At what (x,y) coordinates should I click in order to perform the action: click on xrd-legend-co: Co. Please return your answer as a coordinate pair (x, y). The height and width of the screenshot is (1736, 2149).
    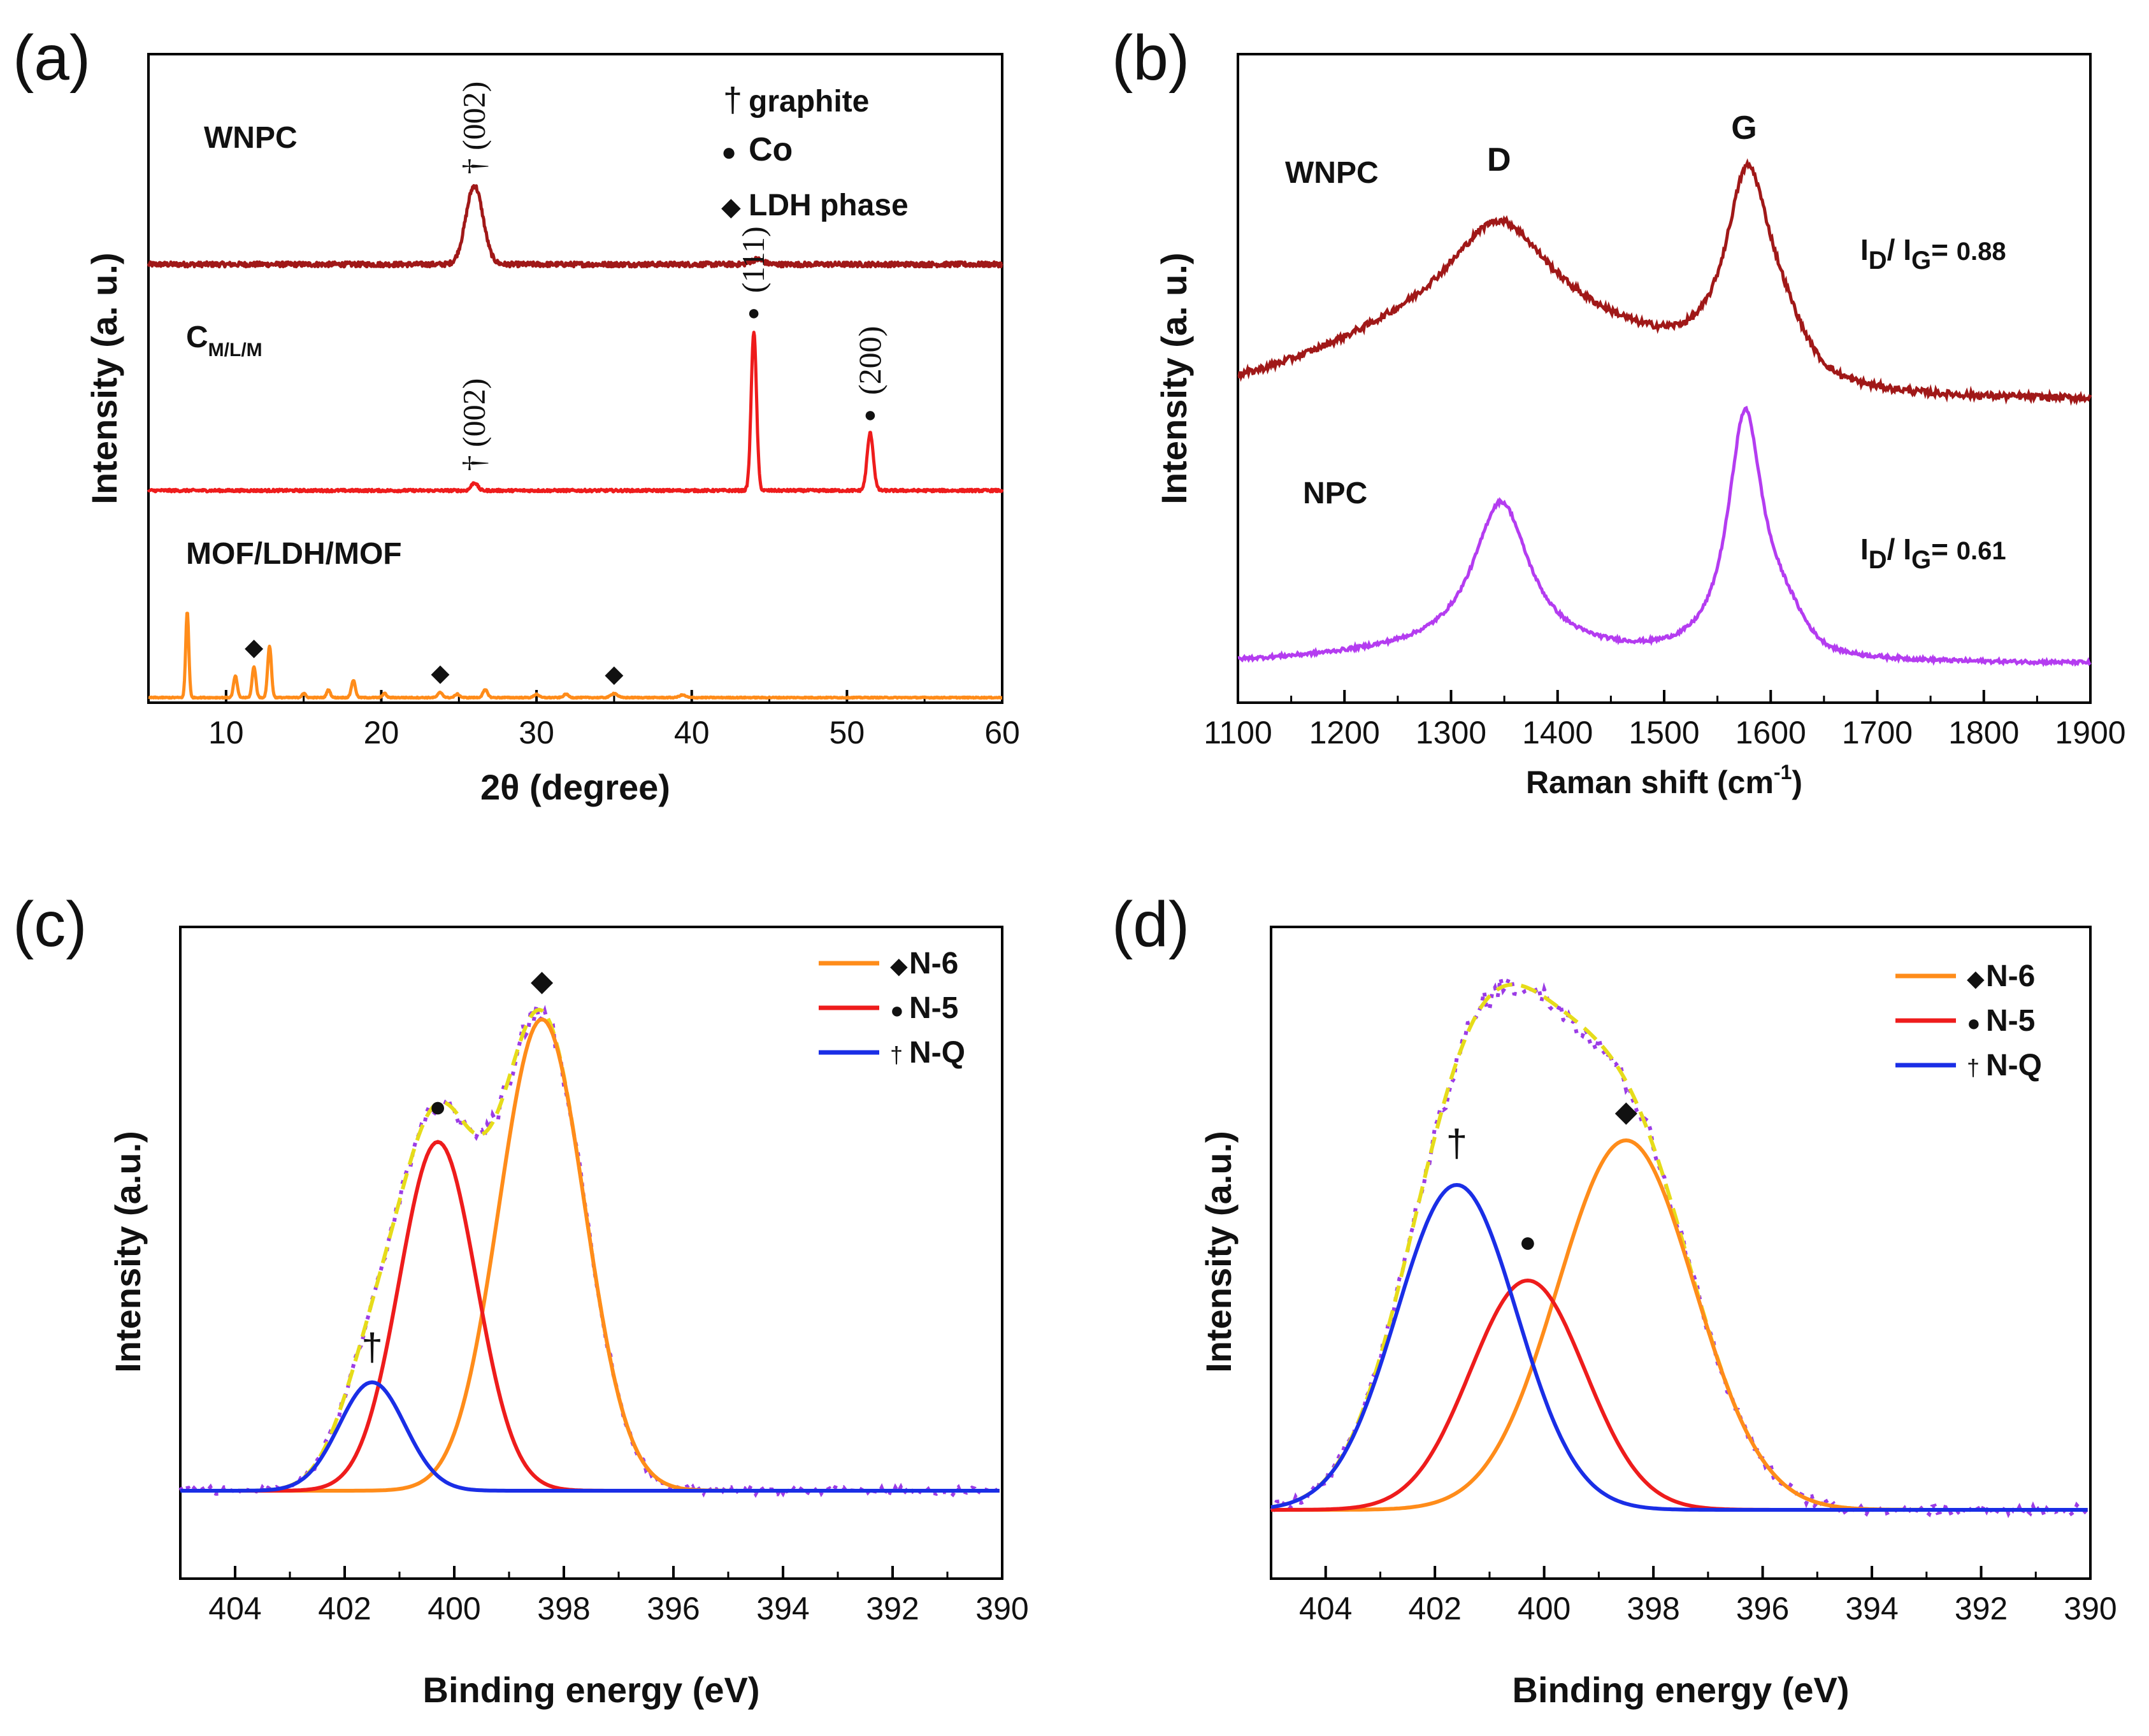
    Looking at the image, I should click on (771, 149).